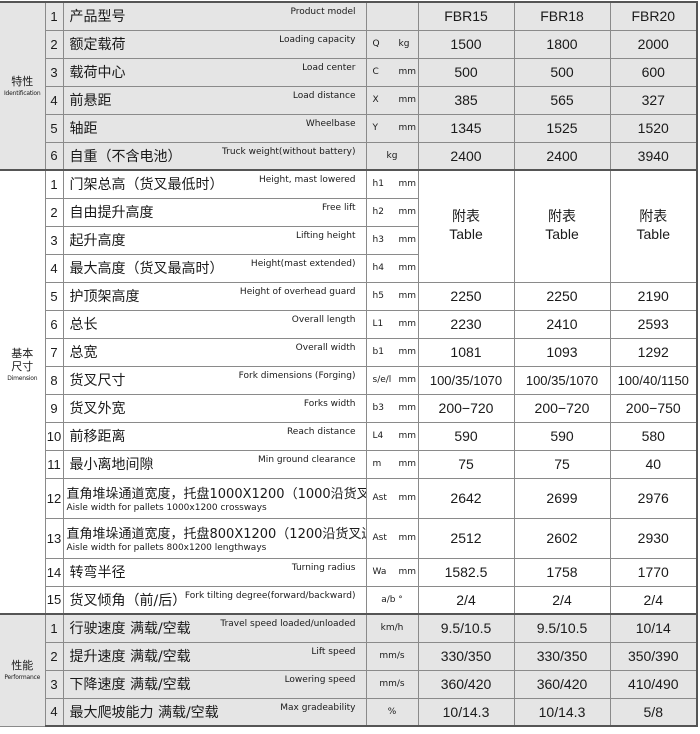  Describe the element at coordinates (97, 381) in the screenshot. I see `label-cn: 货叉尺寸` at that location.